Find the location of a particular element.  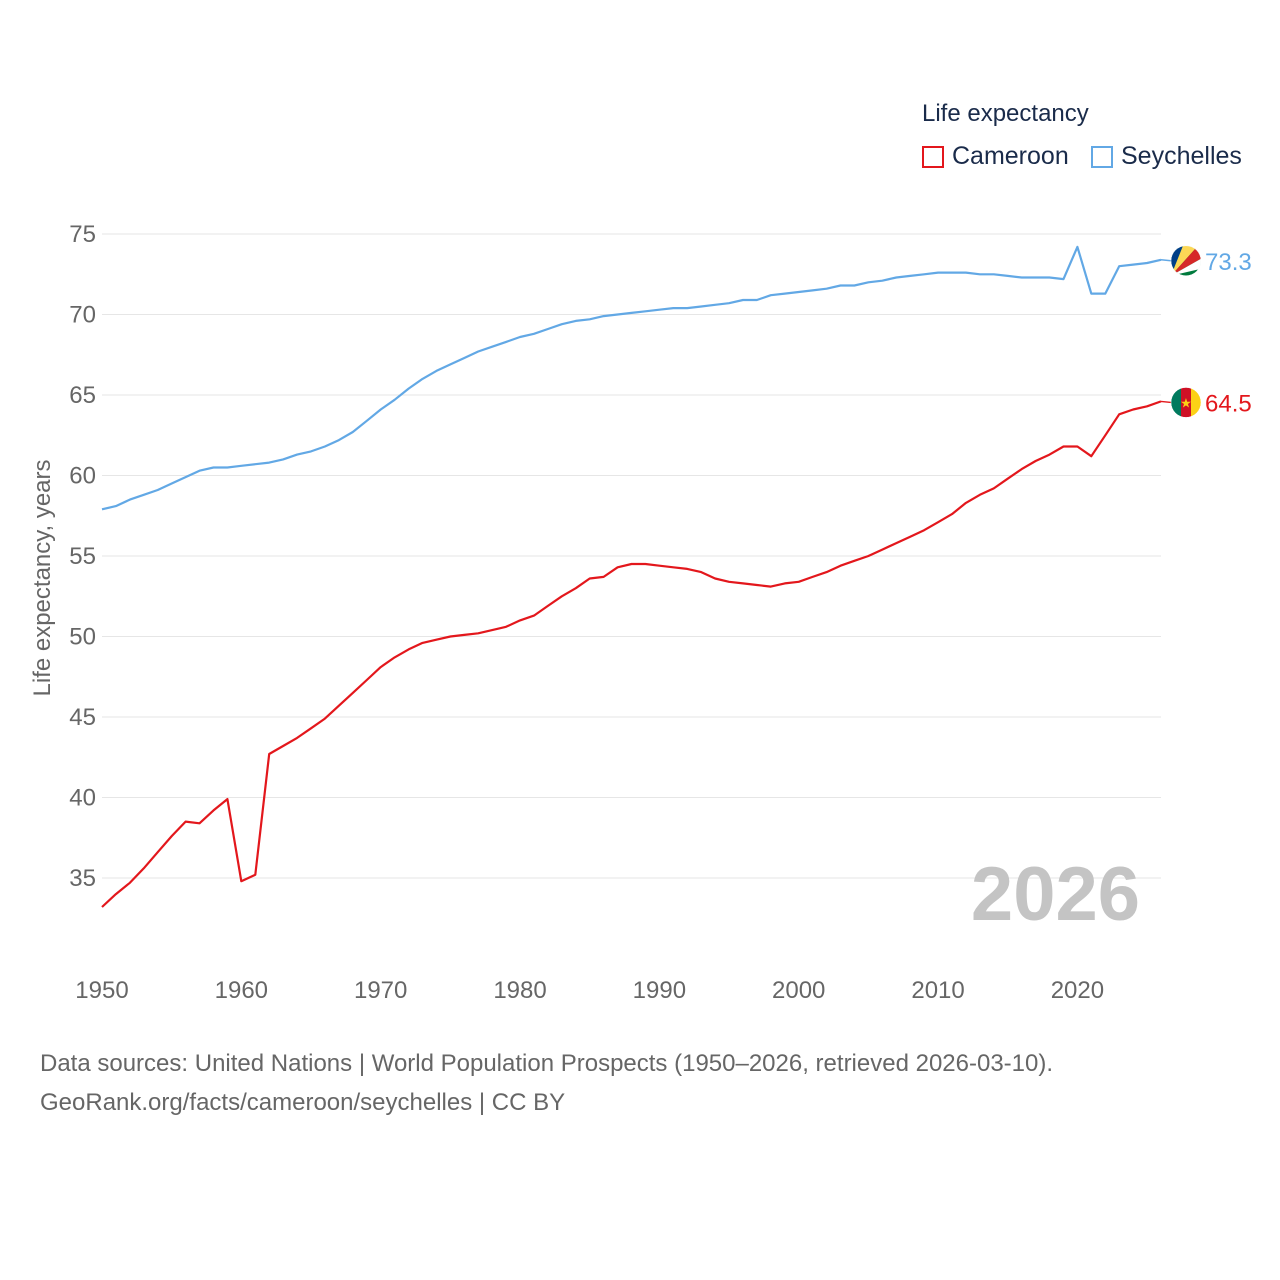

y-tick-label: 55 is located at coordinates (82, 556).